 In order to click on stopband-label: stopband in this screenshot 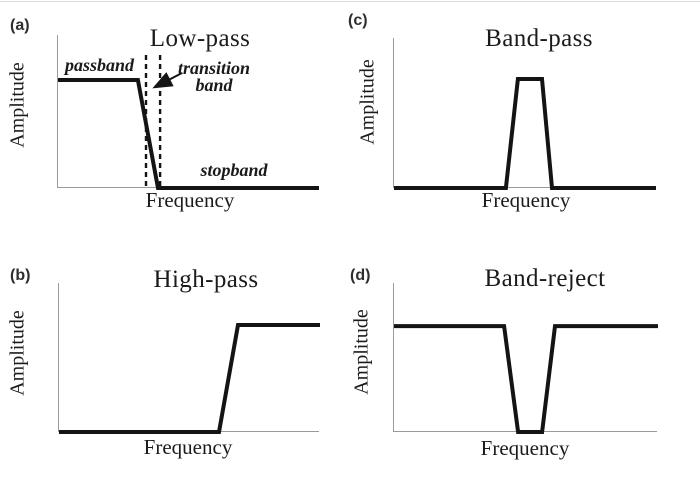, I will do `click(234, 170)`.